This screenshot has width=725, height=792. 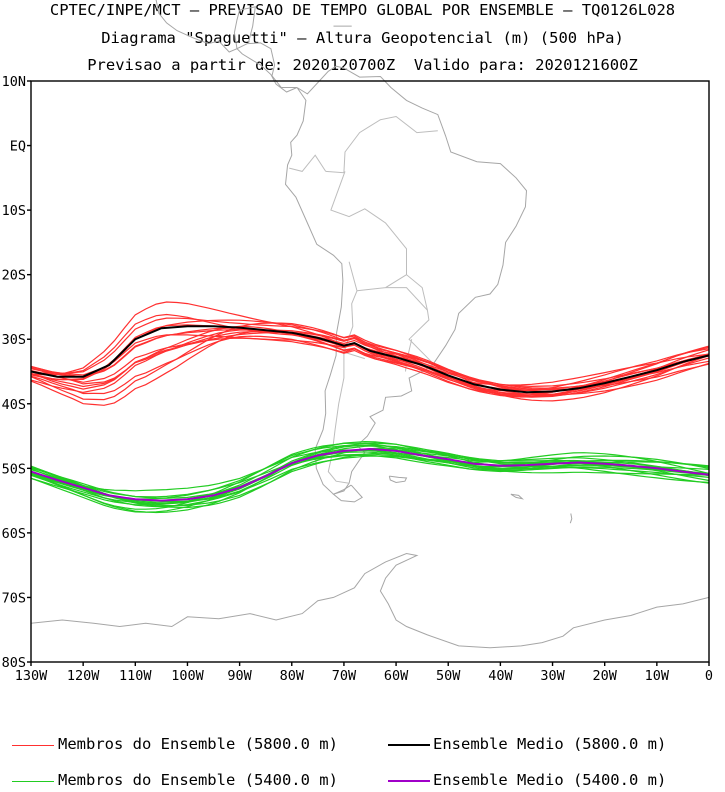 What do you see at coordinates (604, 676) in the screenshot?
I see `lon-tick-label: 20W` at bounding box center [604, 676].